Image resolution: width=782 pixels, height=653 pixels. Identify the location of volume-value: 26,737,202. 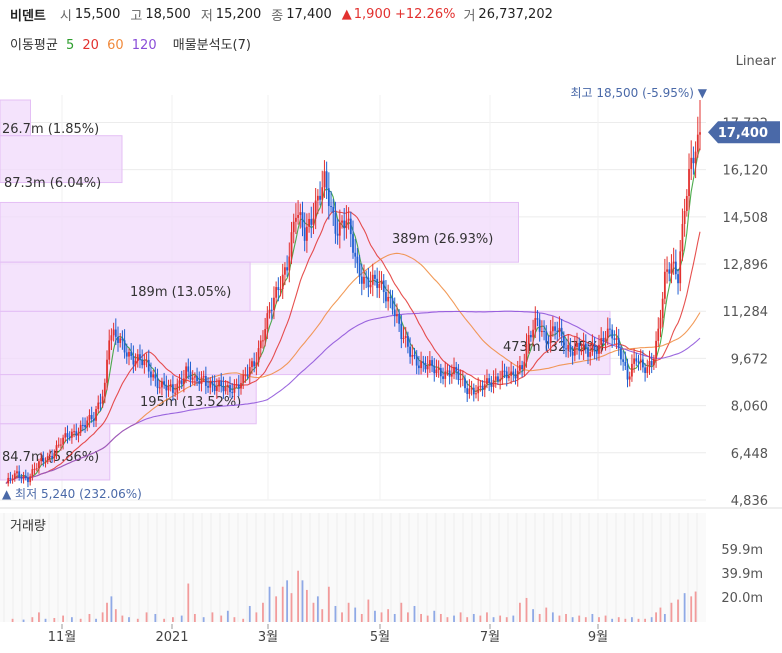
(515, 14).